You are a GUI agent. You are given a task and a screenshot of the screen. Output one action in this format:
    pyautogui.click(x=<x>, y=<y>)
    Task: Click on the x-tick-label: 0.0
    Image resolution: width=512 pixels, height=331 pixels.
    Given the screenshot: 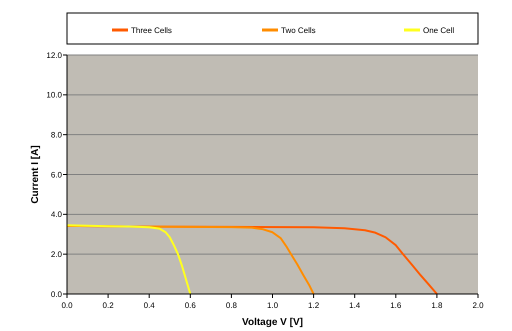 What is the action you would take?
    pyautogui.click(x=67, y=305)
    